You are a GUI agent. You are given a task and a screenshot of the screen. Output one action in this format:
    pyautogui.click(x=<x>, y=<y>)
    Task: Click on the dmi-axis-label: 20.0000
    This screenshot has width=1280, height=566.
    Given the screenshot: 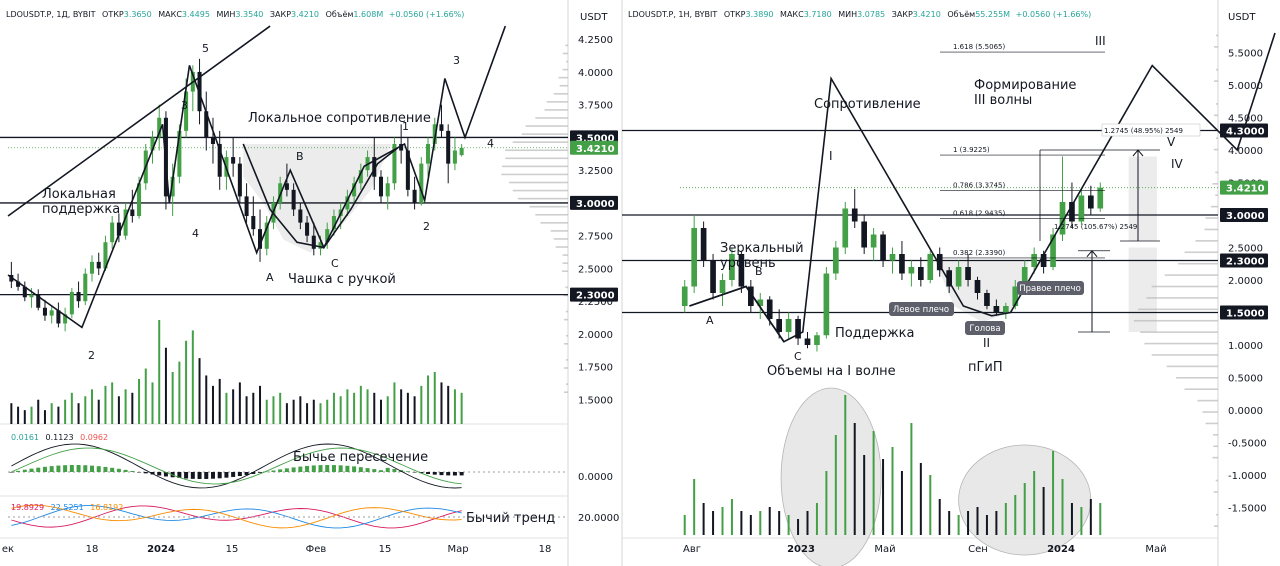 What is the action you would take?
    pyautogui.click(x=598, y=518)
    